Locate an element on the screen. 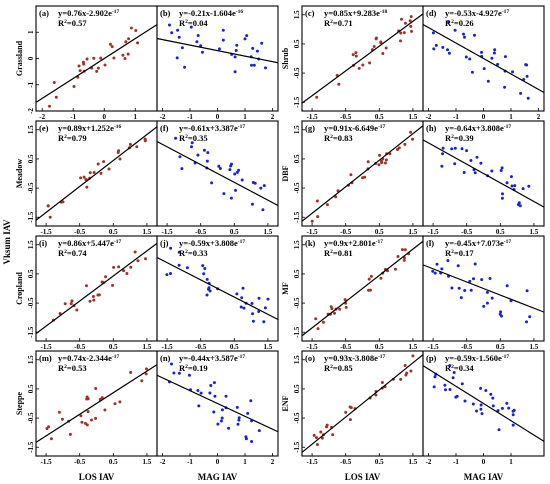 The height and width of the screenshot is (484, 550). grassland-mag-r2-sup: 2 is located at coordinates (186, 22).